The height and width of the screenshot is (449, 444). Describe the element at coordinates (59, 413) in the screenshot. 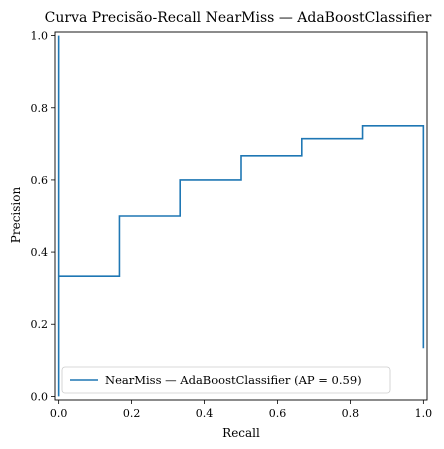

I see `x-tick-label: 0.0` at that location.